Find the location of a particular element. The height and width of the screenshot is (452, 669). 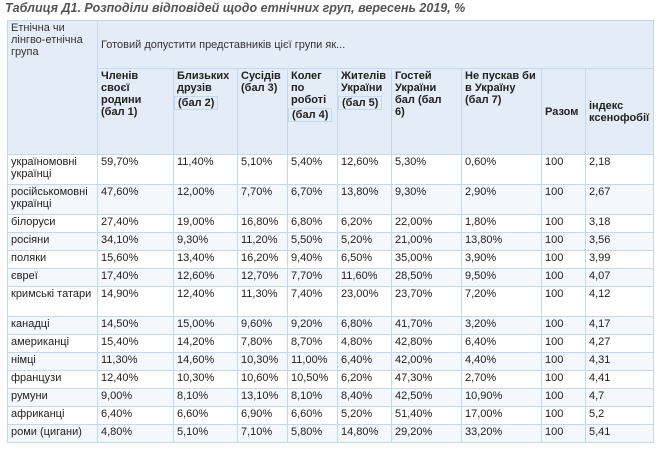

value-cell: 6,90% is located at coordinates (262, 415).